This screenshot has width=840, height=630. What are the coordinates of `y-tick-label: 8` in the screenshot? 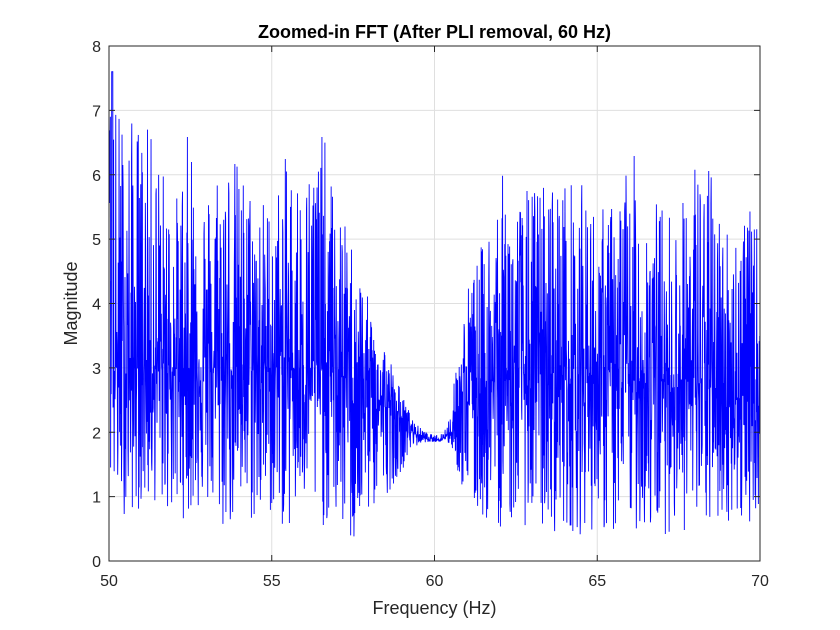 It's located at (96, 47).